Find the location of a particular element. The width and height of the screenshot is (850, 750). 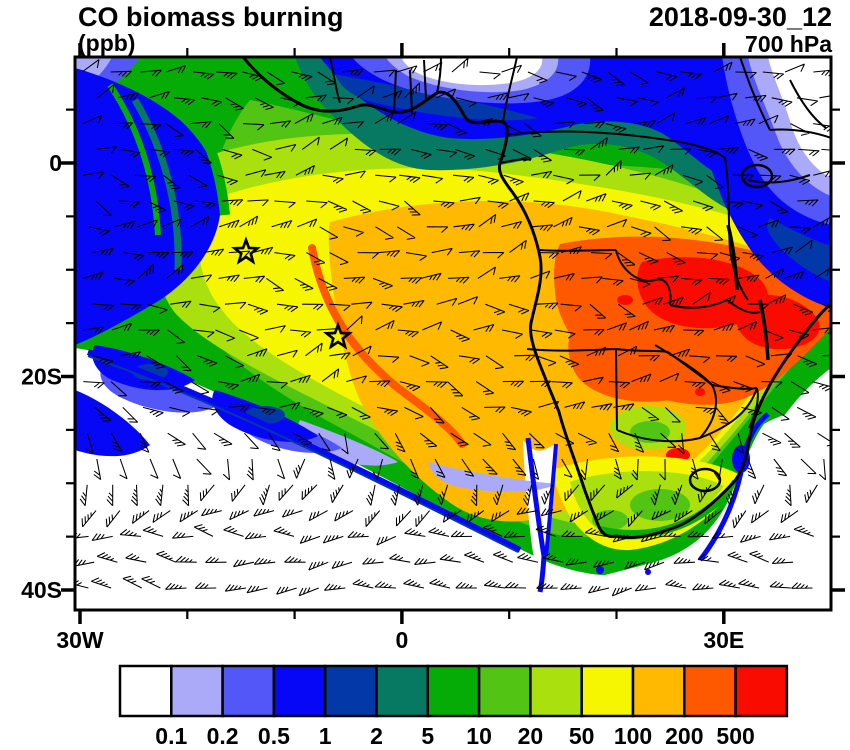

contour-fill-se-white-ocean is located at coordinates (640, 509).